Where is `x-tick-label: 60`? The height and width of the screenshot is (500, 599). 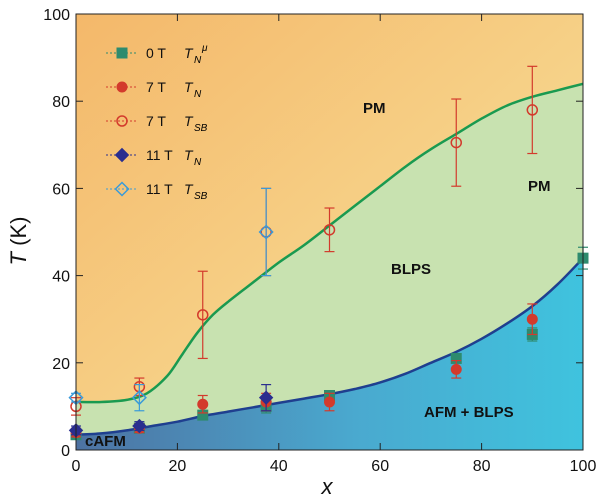 x-tick-label: 60 is located at coordinates (380, 466).